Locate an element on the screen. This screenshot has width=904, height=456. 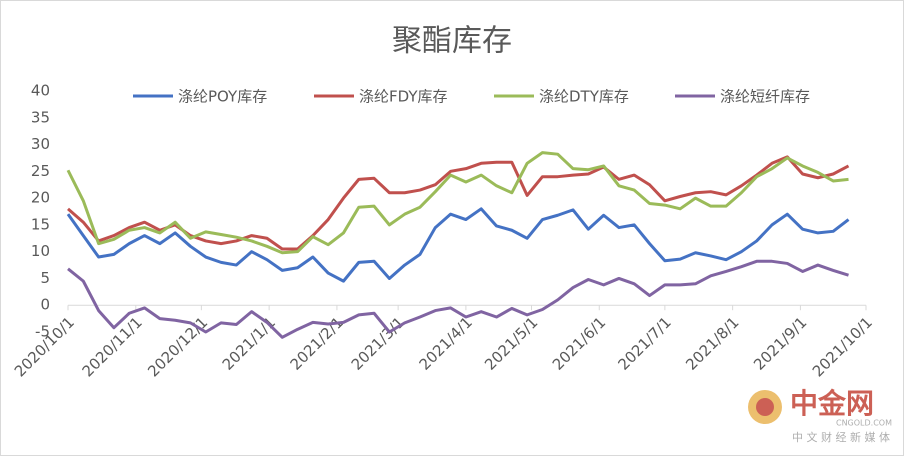
chart-title: 聚酯库存 is located at coordinates (452, 41).